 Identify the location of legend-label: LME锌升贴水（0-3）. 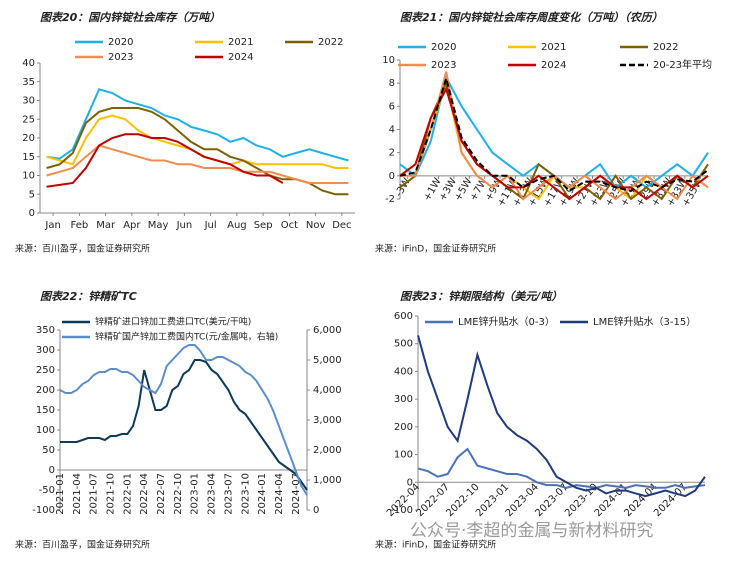
(506, 321).